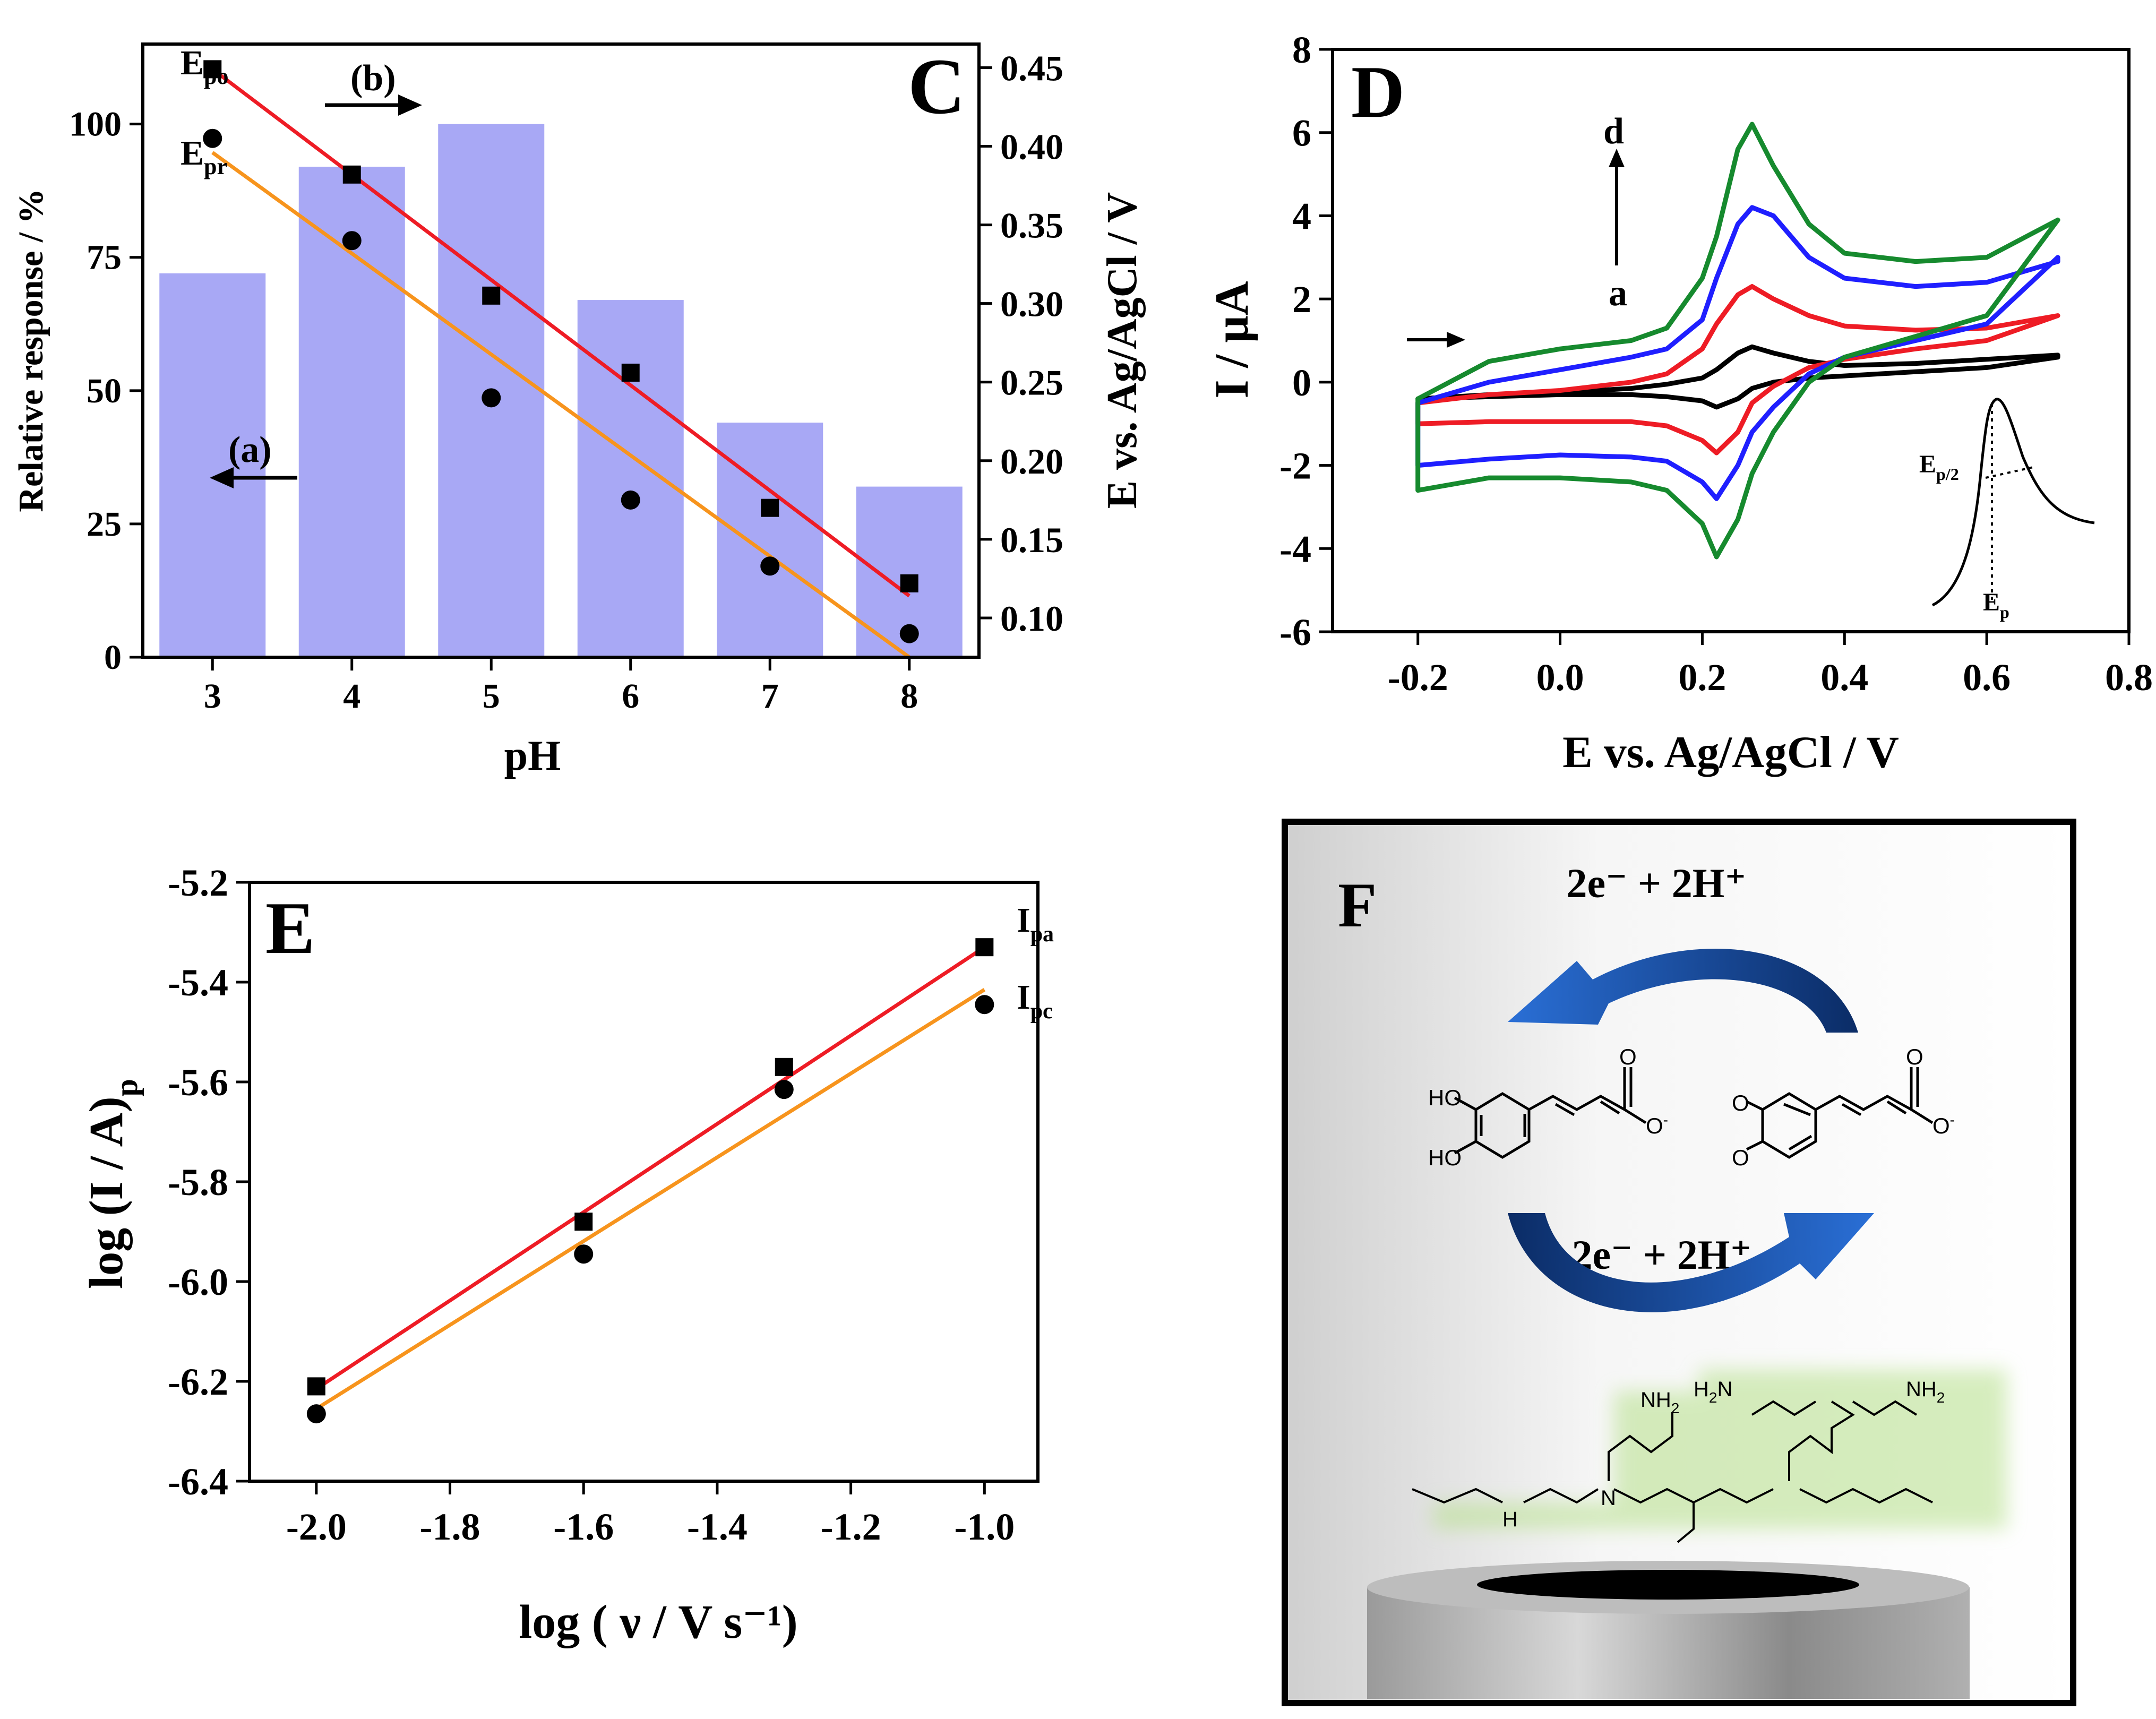 The height and width of the screenshot is (1719, 2156). What do you see at coordinates (2129, 677) in the screenshot?
I see `panel-d-x-tick-label: 0.8` at bounding box center [2129, 677].